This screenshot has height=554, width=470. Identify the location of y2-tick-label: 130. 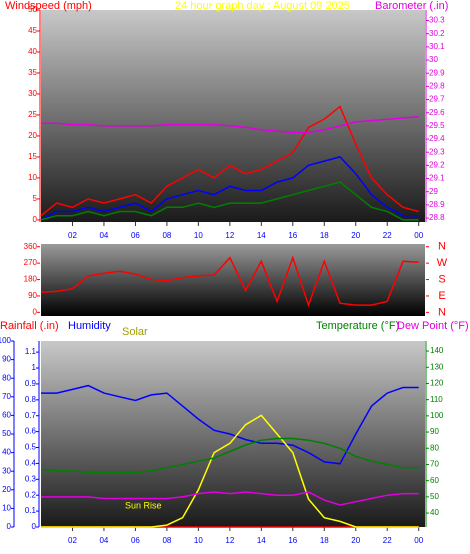
(437, 366).